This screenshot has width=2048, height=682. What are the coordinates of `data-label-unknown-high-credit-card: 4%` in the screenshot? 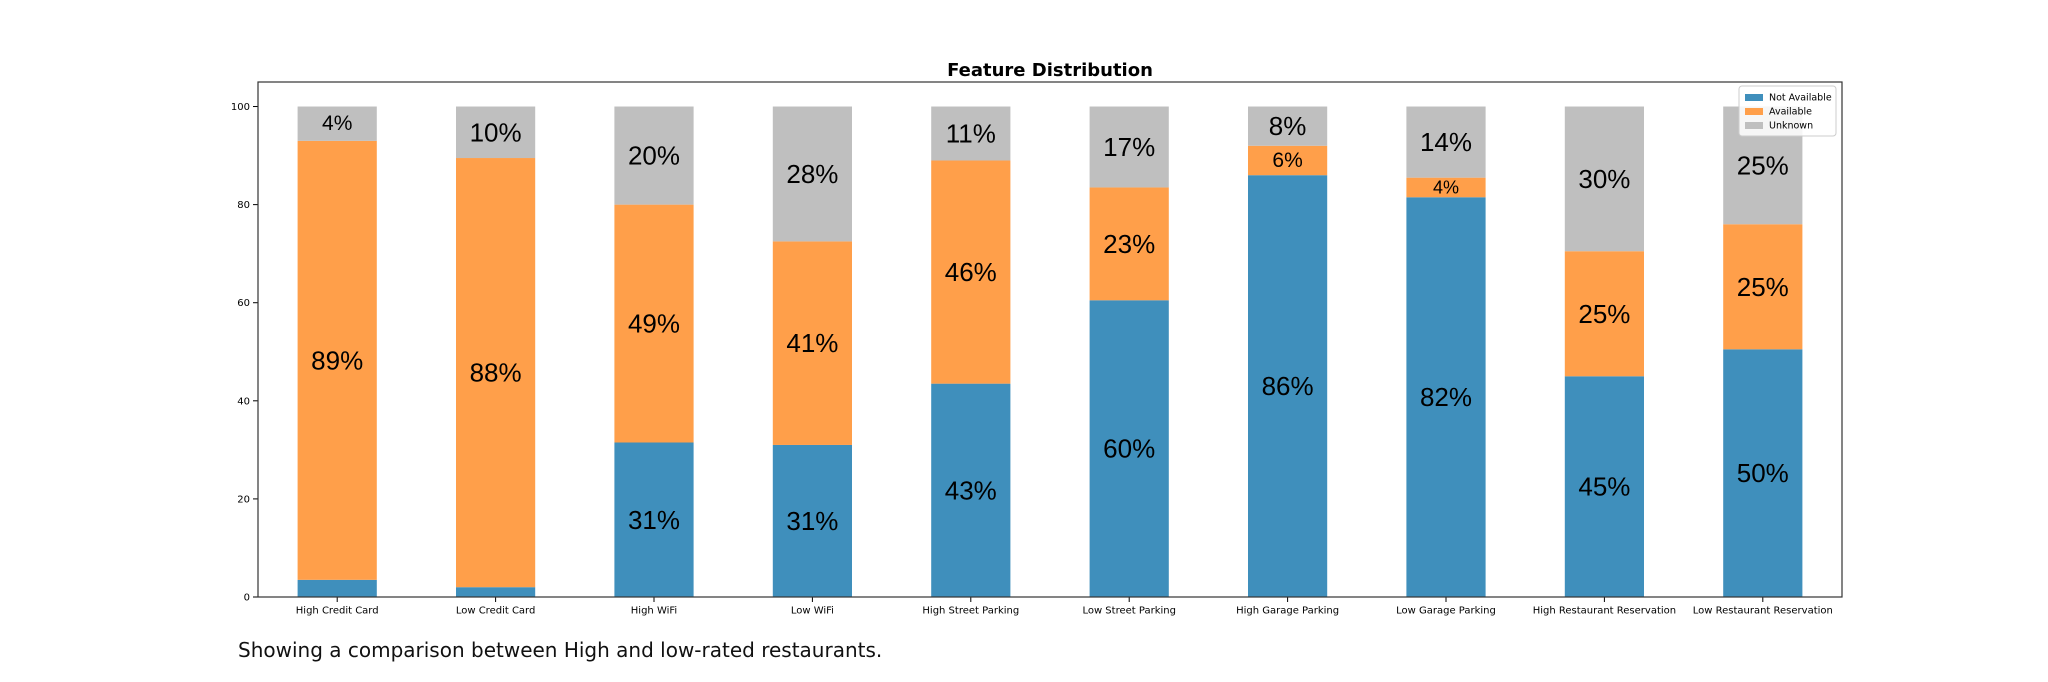 It's located at (337, 123).